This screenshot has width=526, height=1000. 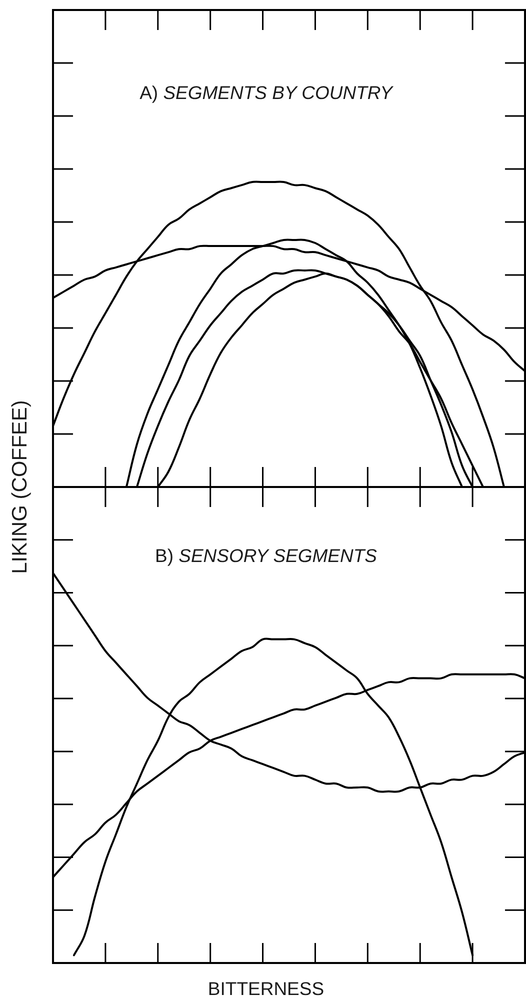 What do you see at coordinates (20, 487) in the screenshot?
I see `y-axis-title: LIKING (COFFEE)` at bounding box center [20, 487].